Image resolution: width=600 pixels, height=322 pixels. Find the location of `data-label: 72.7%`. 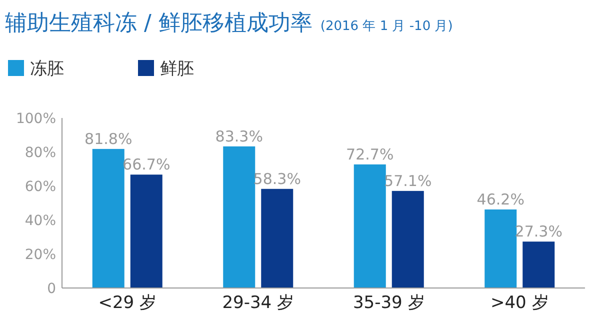

data-label: 72.7% is located at coordinates (370, 154).